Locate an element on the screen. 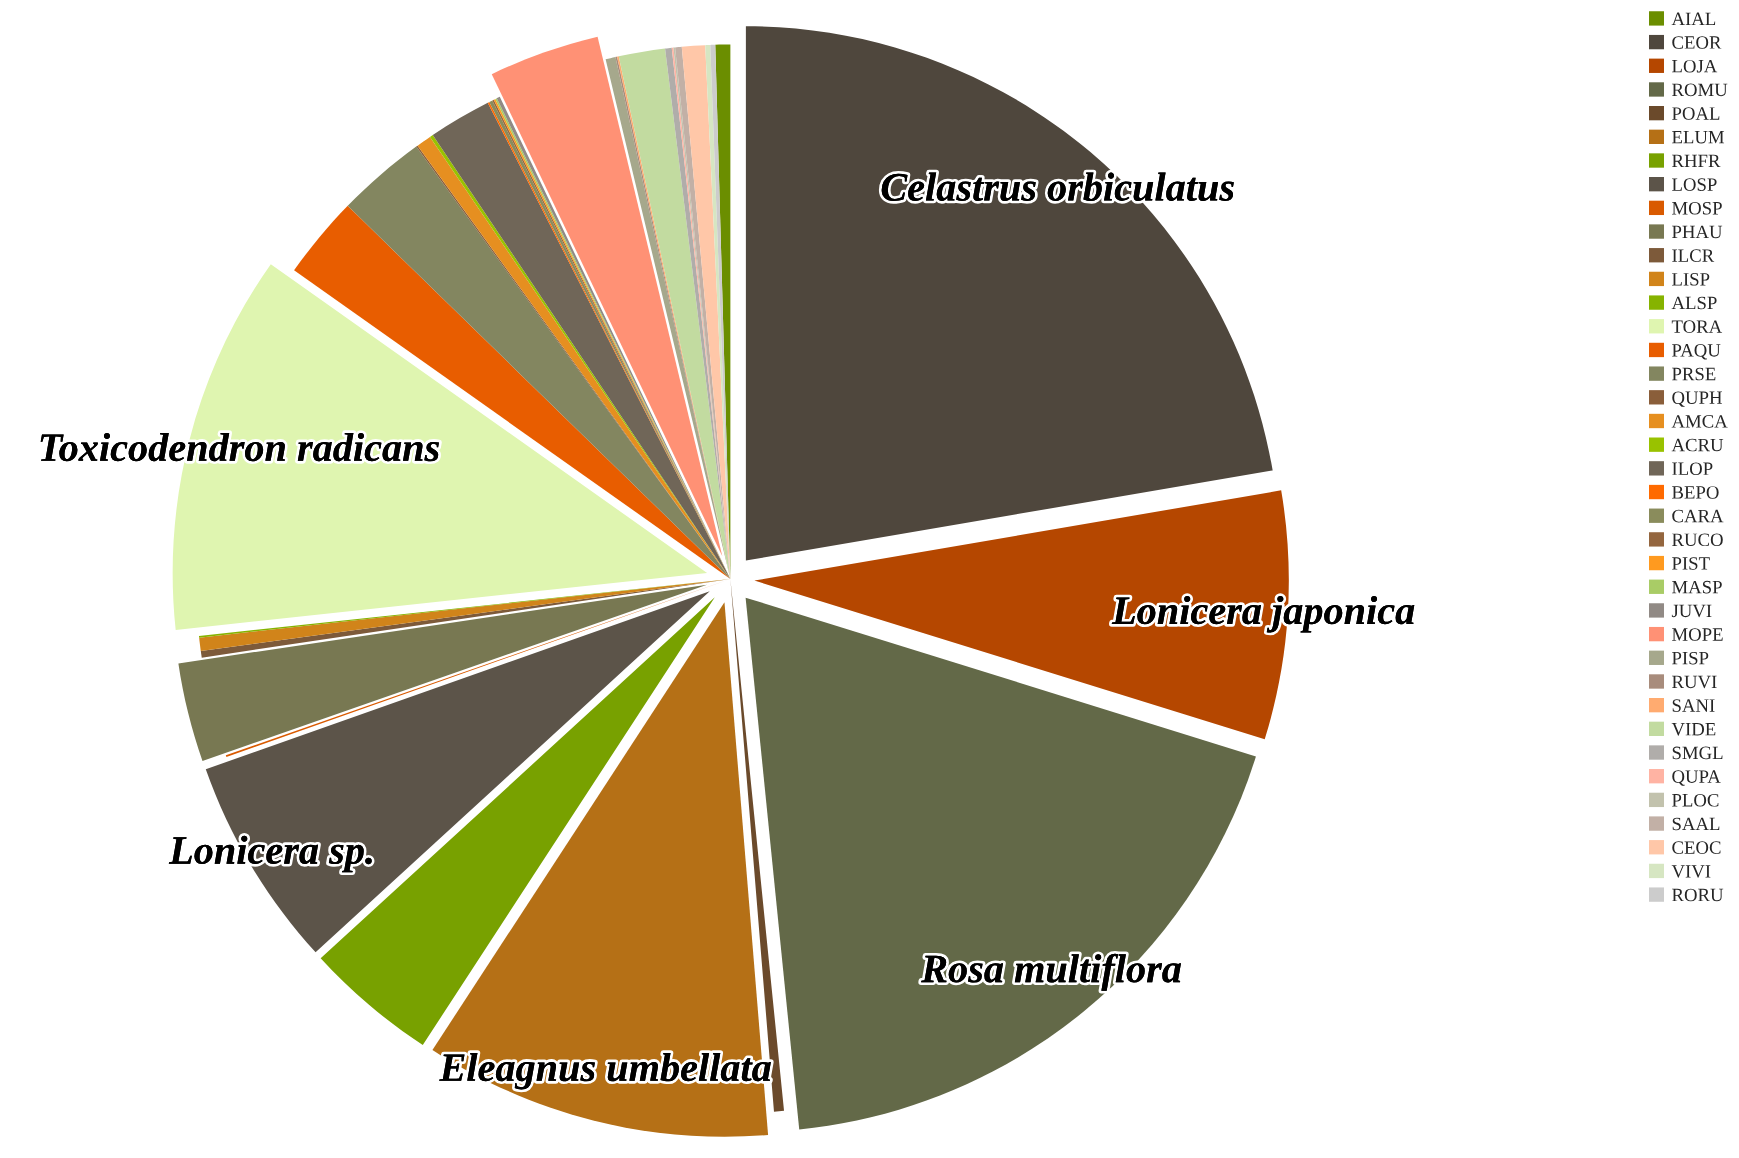 Image resolution: width=1739 pixels, height=1158 pixels. legend-label: LOSP is located at coordinates (1694, 184).